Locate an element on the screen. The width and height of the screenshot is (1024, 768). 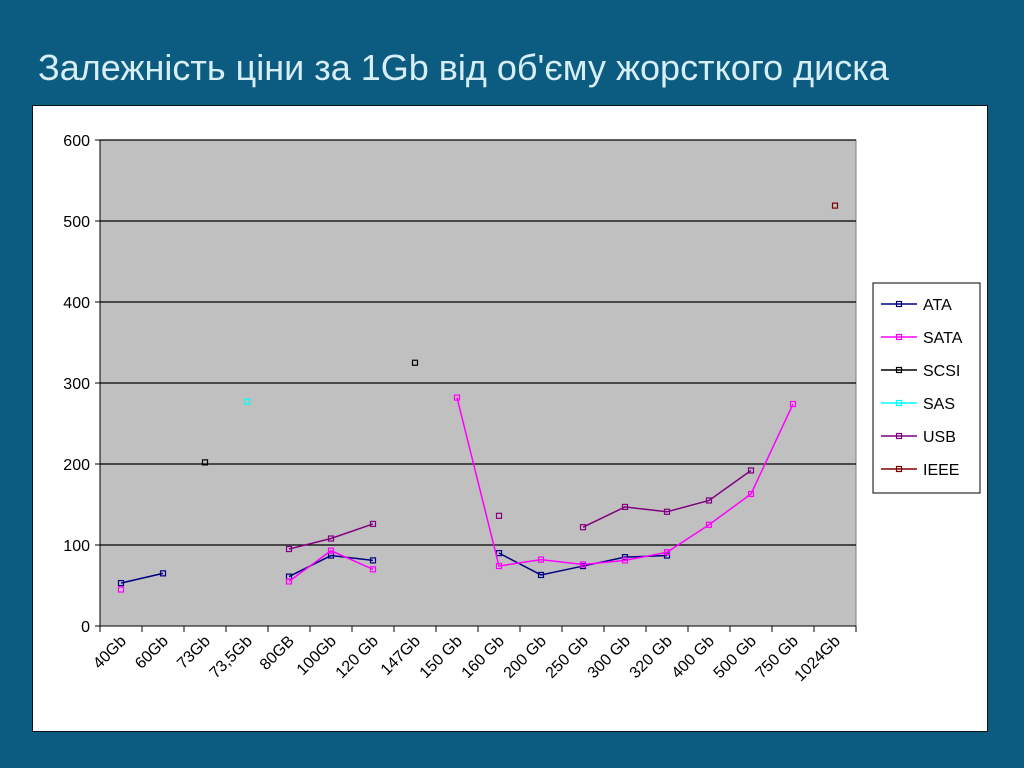
legend-label-sas: SAS is located at coordinates (939, 404).